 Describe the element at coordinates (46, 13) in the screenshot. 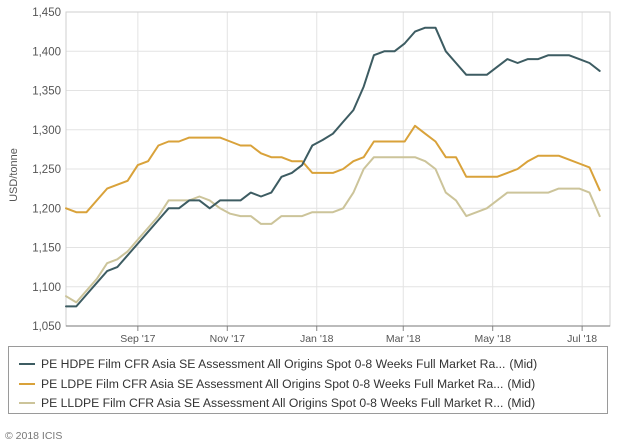

I see `y-tick-label: 1,450` at that location.